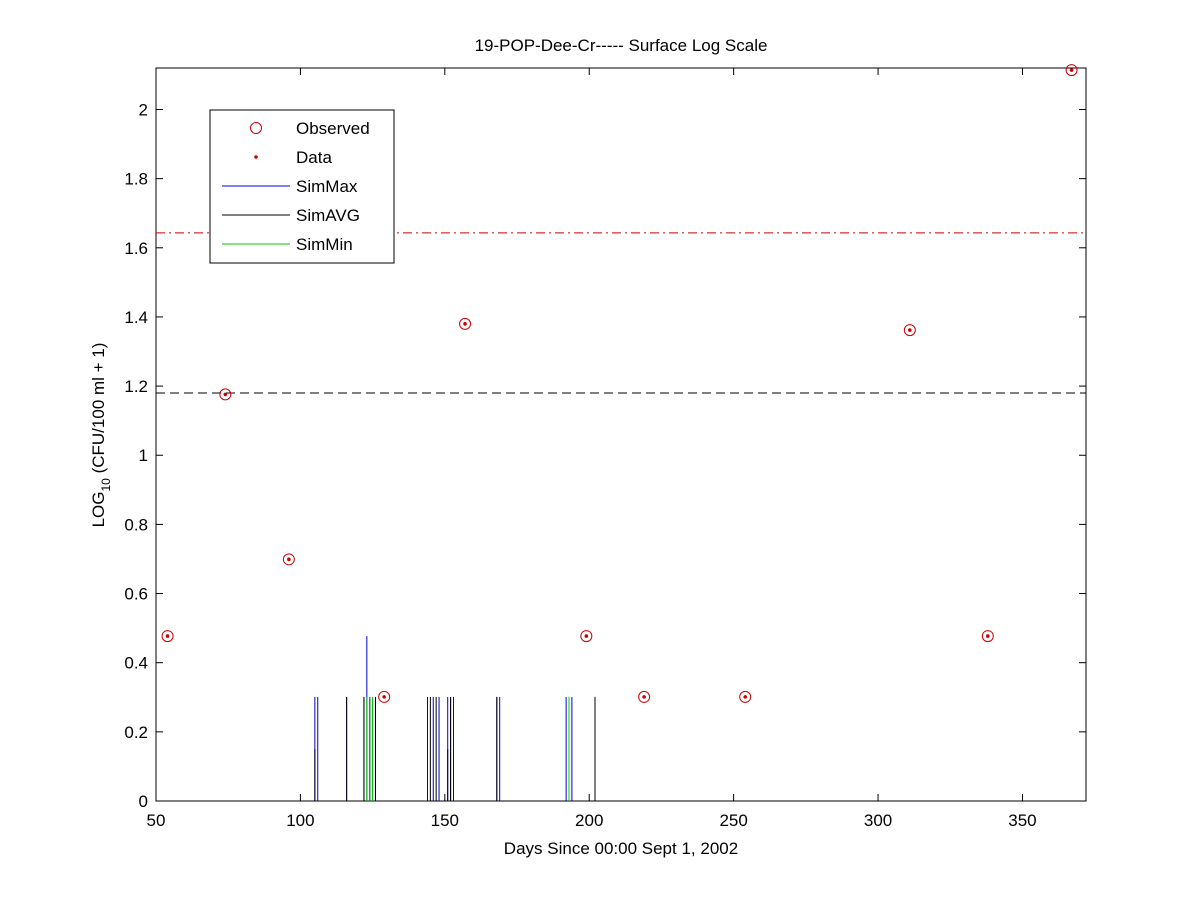  What do you see at coordinates (136, 663) in the screenshot?
I see `y-tick-label: 0.4` at bounding box center [136, 663].